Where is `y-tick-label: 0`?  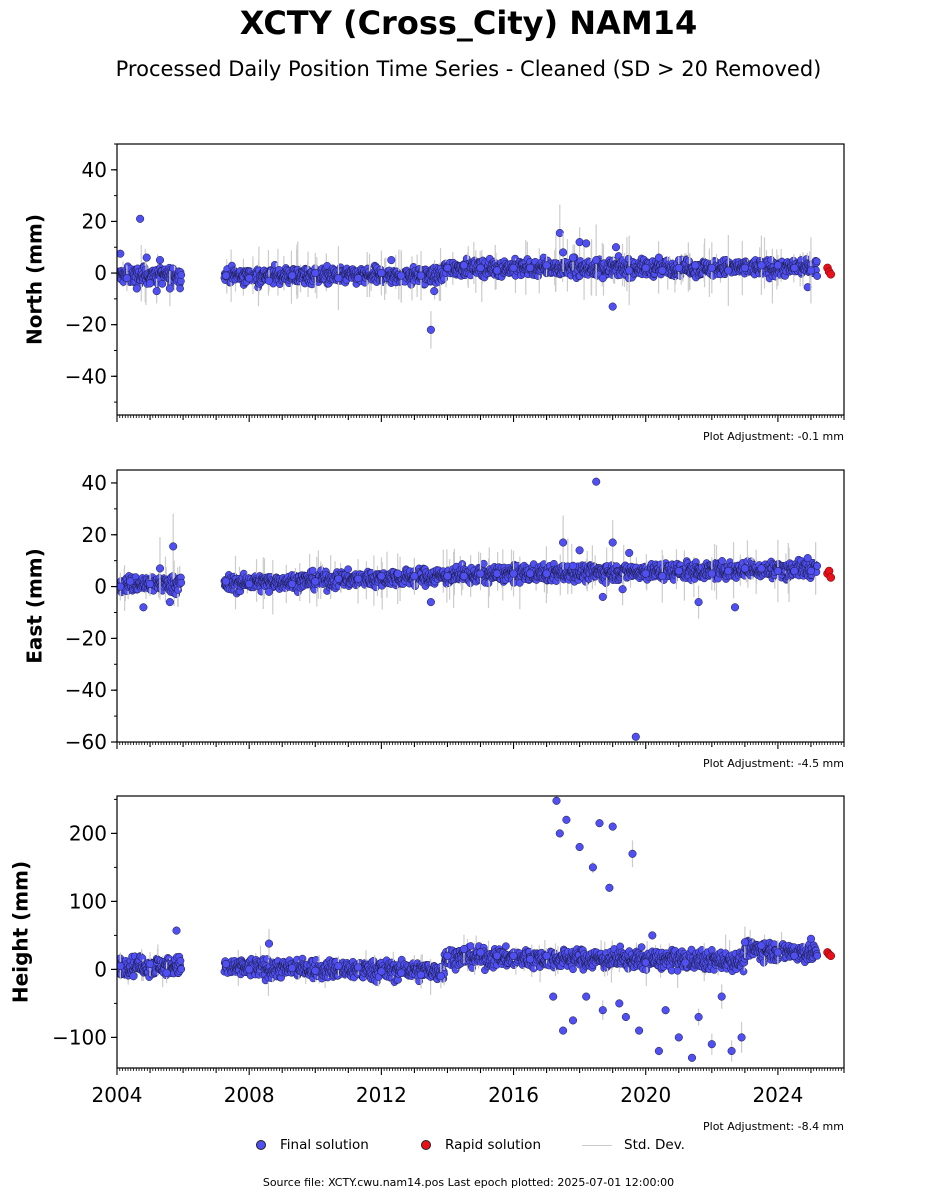 y-tick-label: 0 is located at coordinates (100, 587).